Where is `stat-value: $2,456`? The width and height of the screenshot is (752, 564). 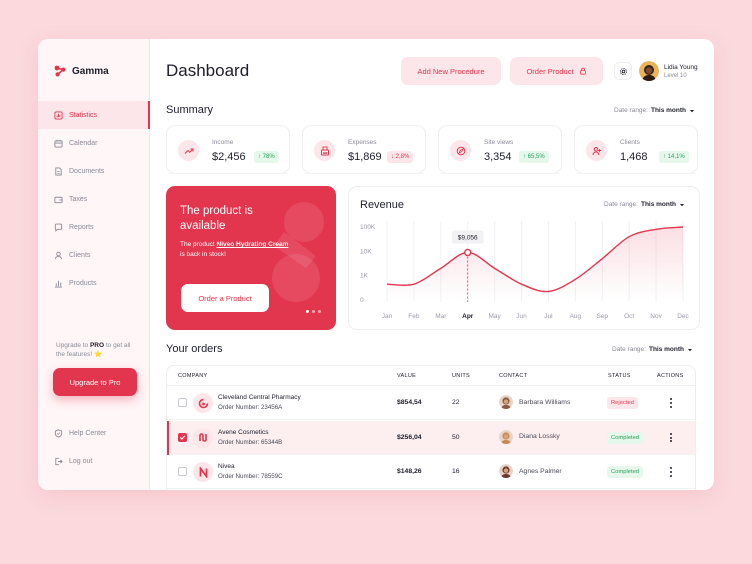
stat-value: $2,456 is located at coordinates (229, 157).